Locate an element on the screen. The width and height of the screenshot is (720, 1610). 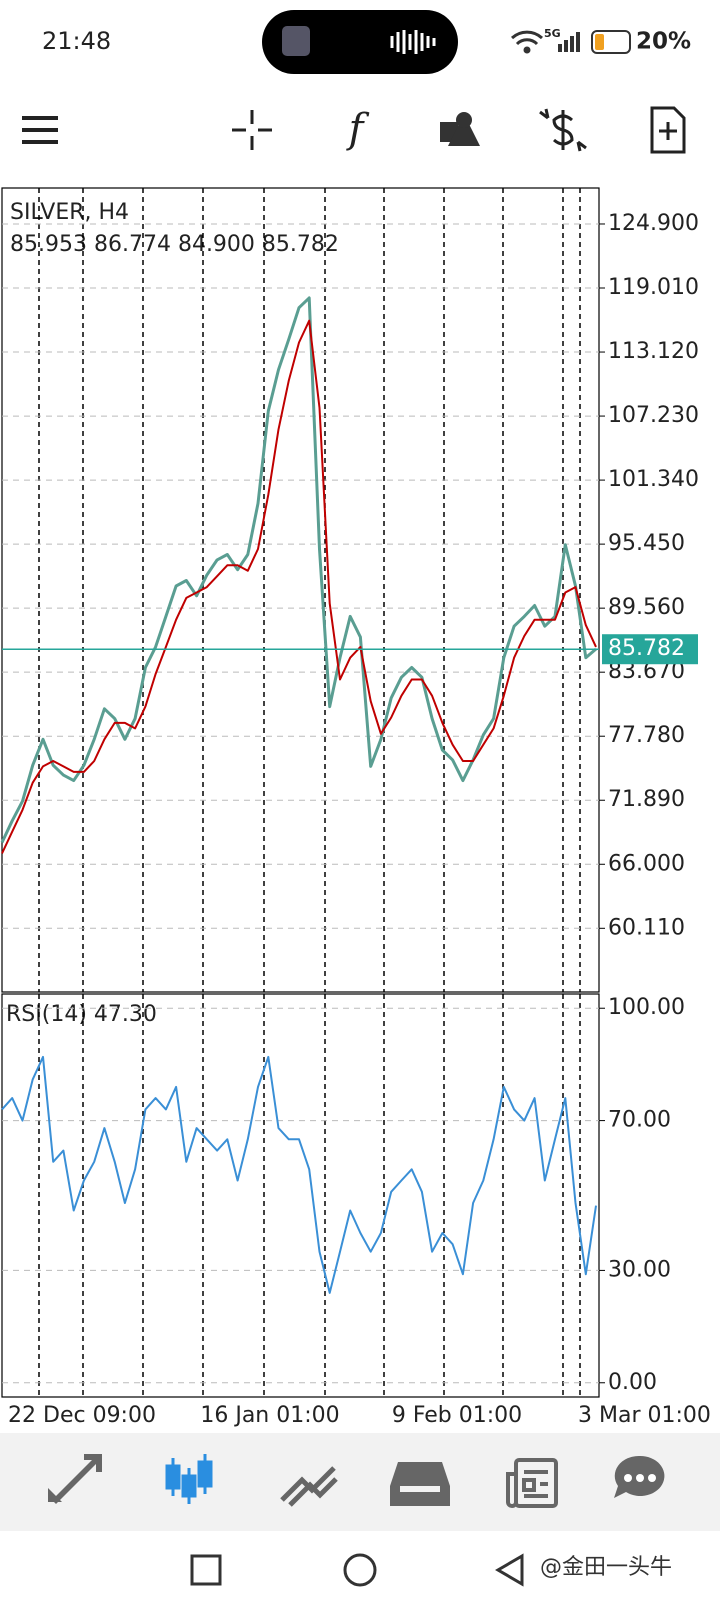
current-price-badge is located at coordinates (650, 649).